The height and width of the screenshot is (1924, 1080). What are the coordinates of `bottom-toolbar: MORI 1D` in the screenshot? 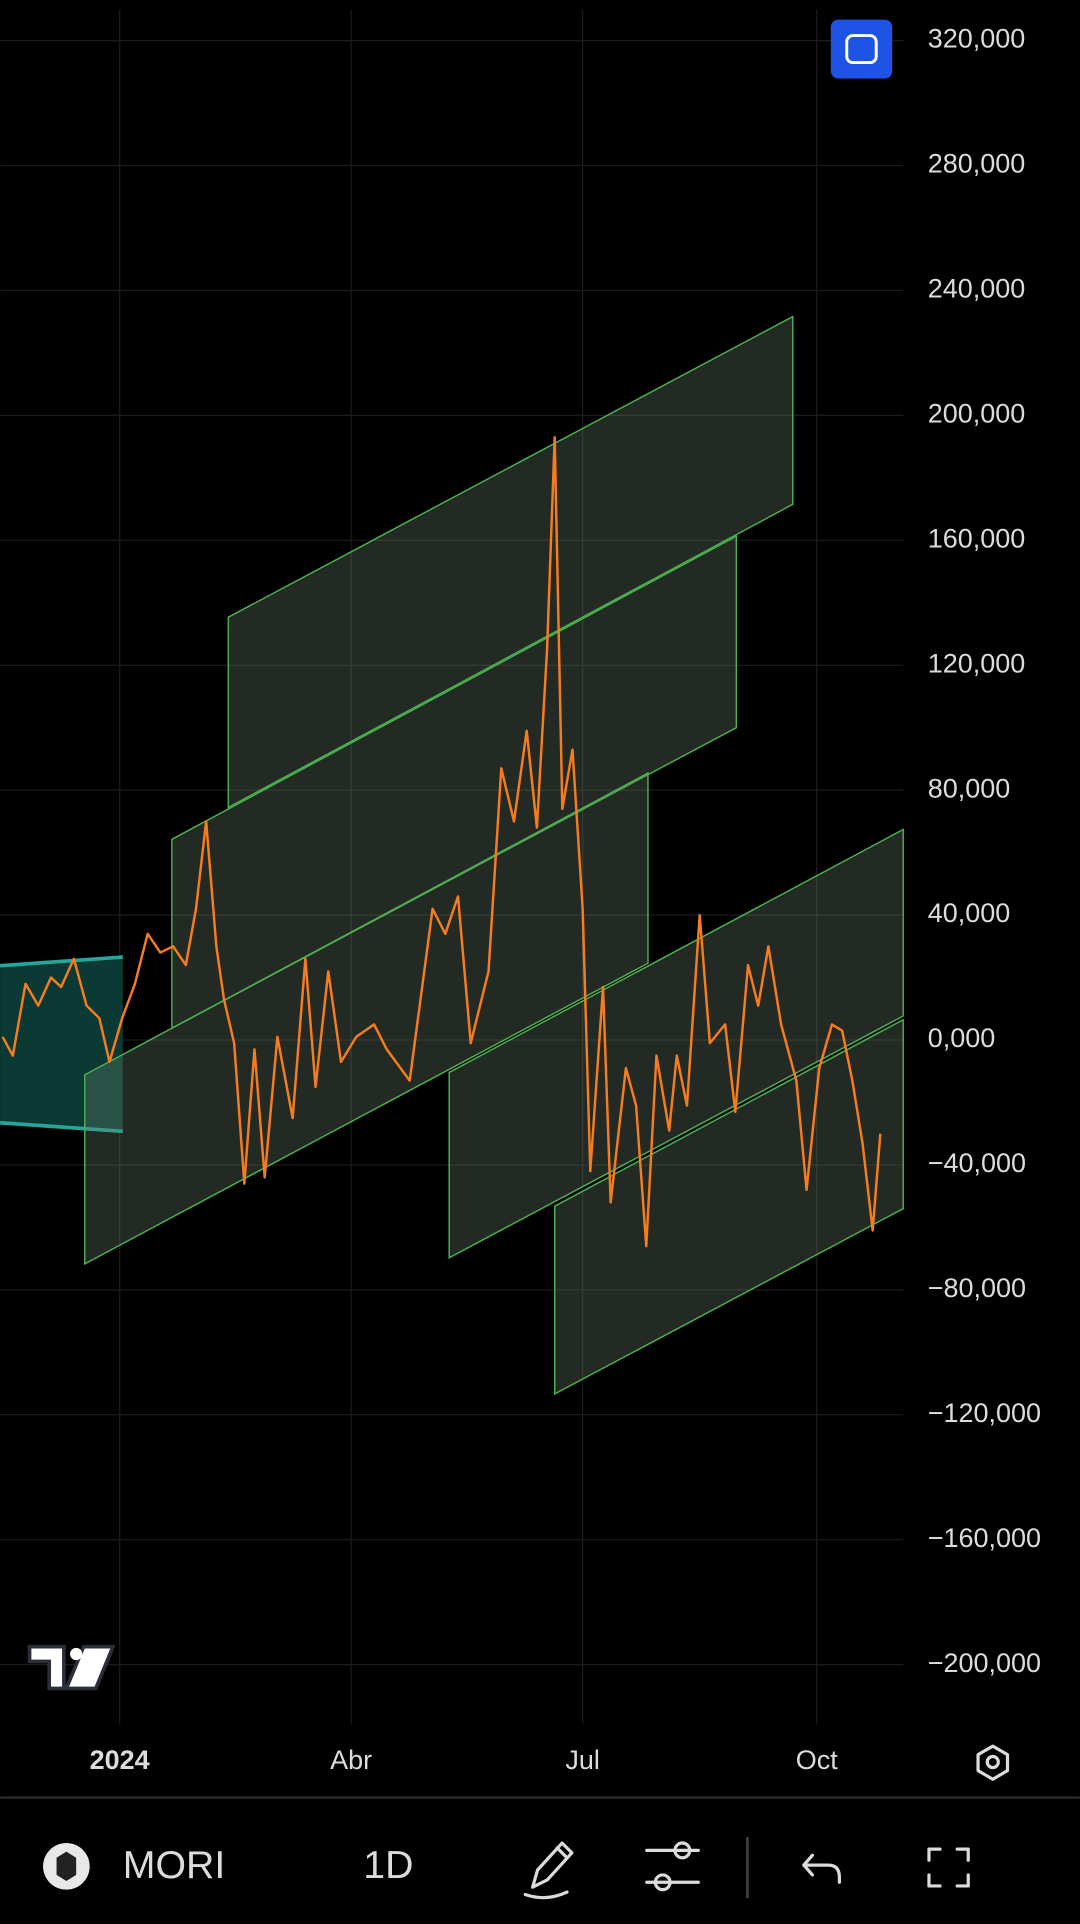 It's located at (506, 1868).